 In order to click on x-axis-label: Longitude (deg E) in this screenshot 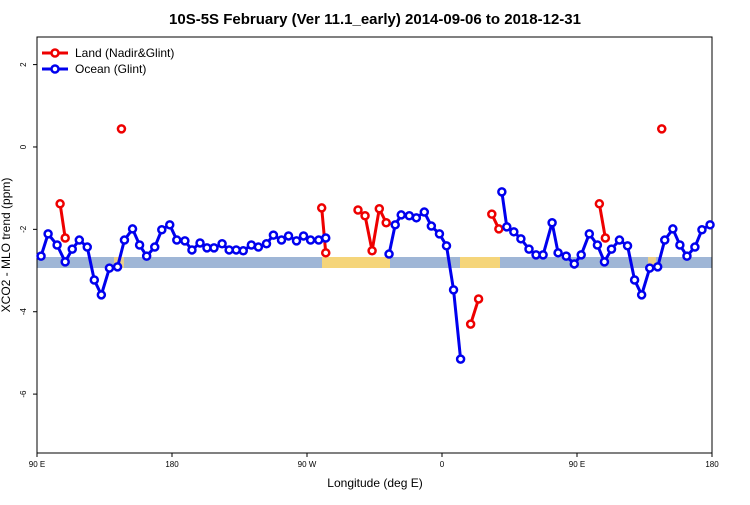, I will do `click(374, 483)`.